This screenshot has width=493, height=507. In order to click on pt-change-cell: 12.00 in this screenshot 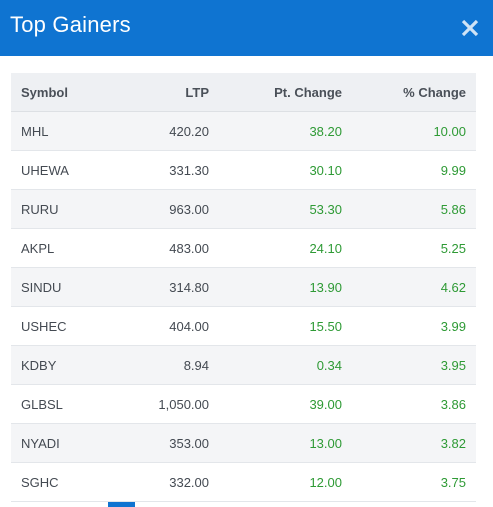, I will do `click(325, 482)`.